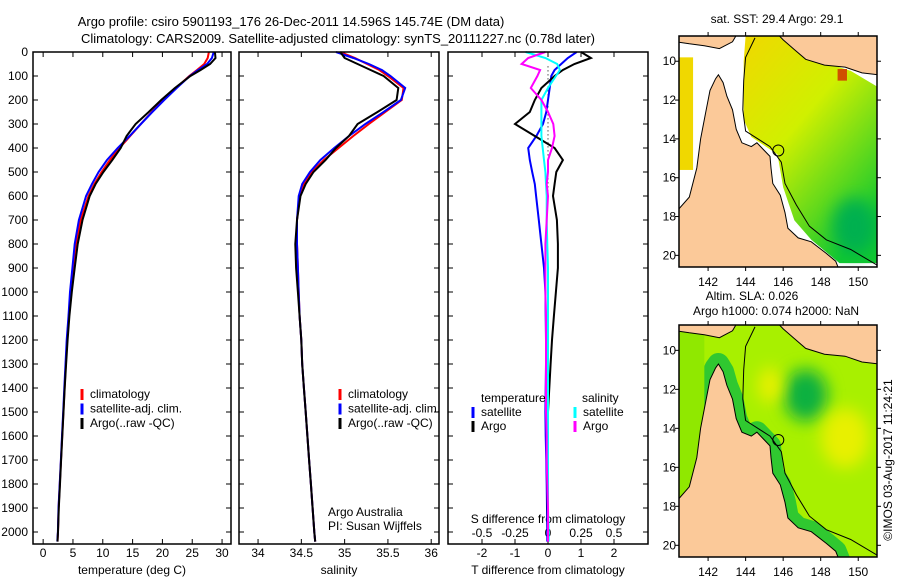  Describe the element at coordinates (783, 282) in the screenshot. I see `lon-tick-label: 146` at that location.